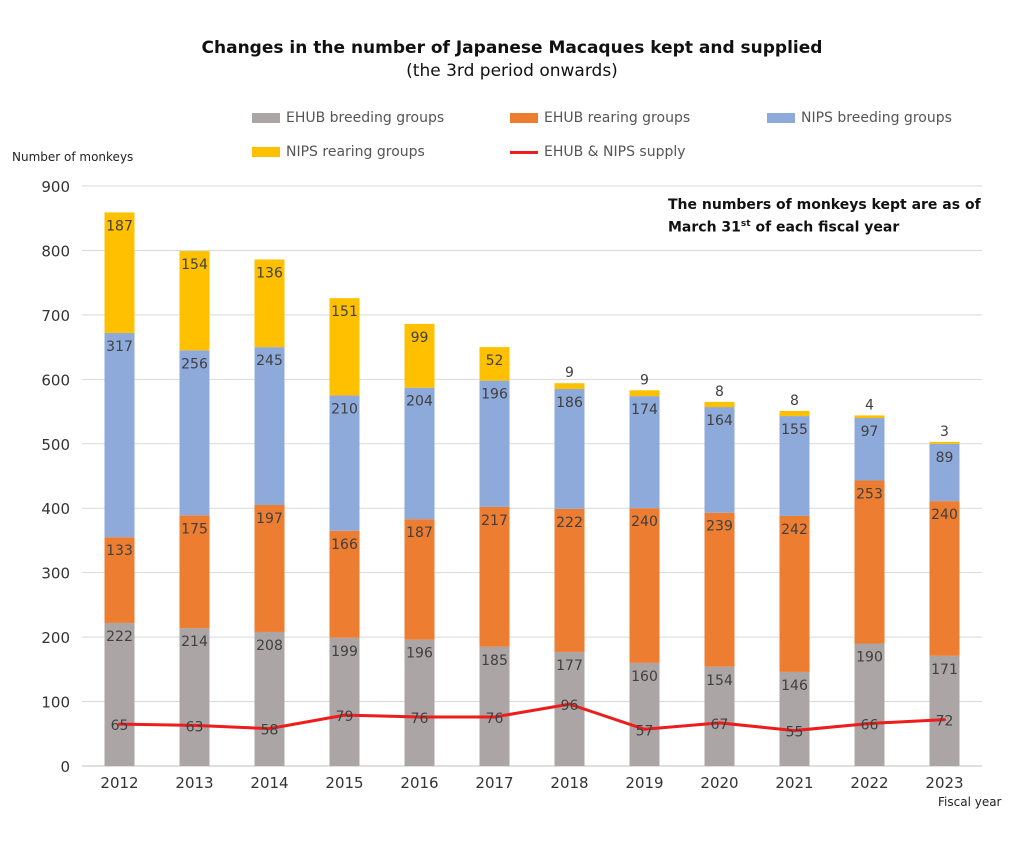 This screenshot has height=850, width=1024. I want to click on y-tick-label: 500, so click(55, 445).